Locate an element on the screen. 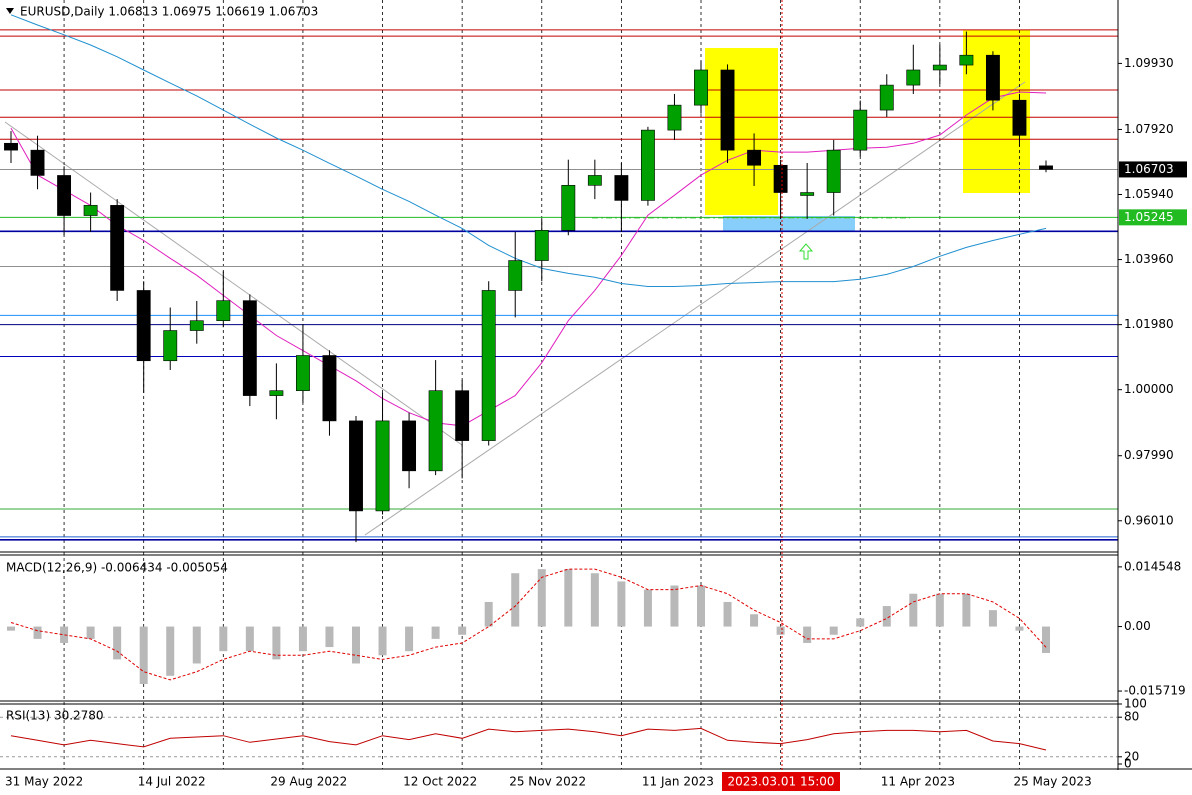 This screenshot has height=795, width=1192. price-label-box is located at coordinates (1153, 217).